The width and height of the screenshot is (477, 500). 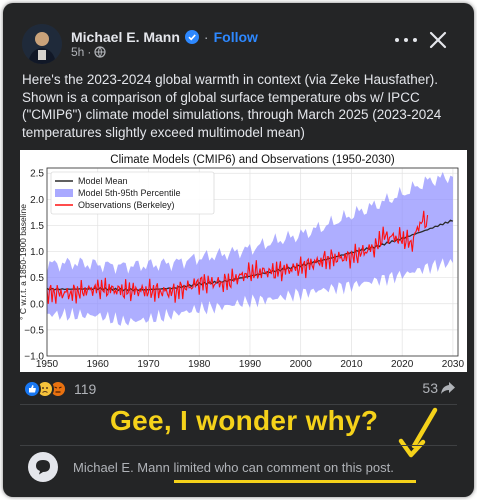 I want to click on like-reaction-icon, so click(x=32, y=389).